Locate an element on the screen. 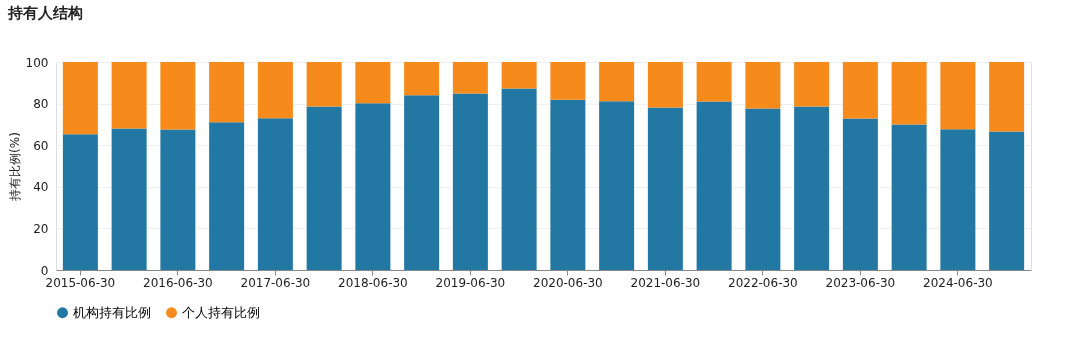 Image resolution: width=1085 pixels, height=348 pixels. y-axis-title: 持有比例(%) is located at coordinates (14, 166).